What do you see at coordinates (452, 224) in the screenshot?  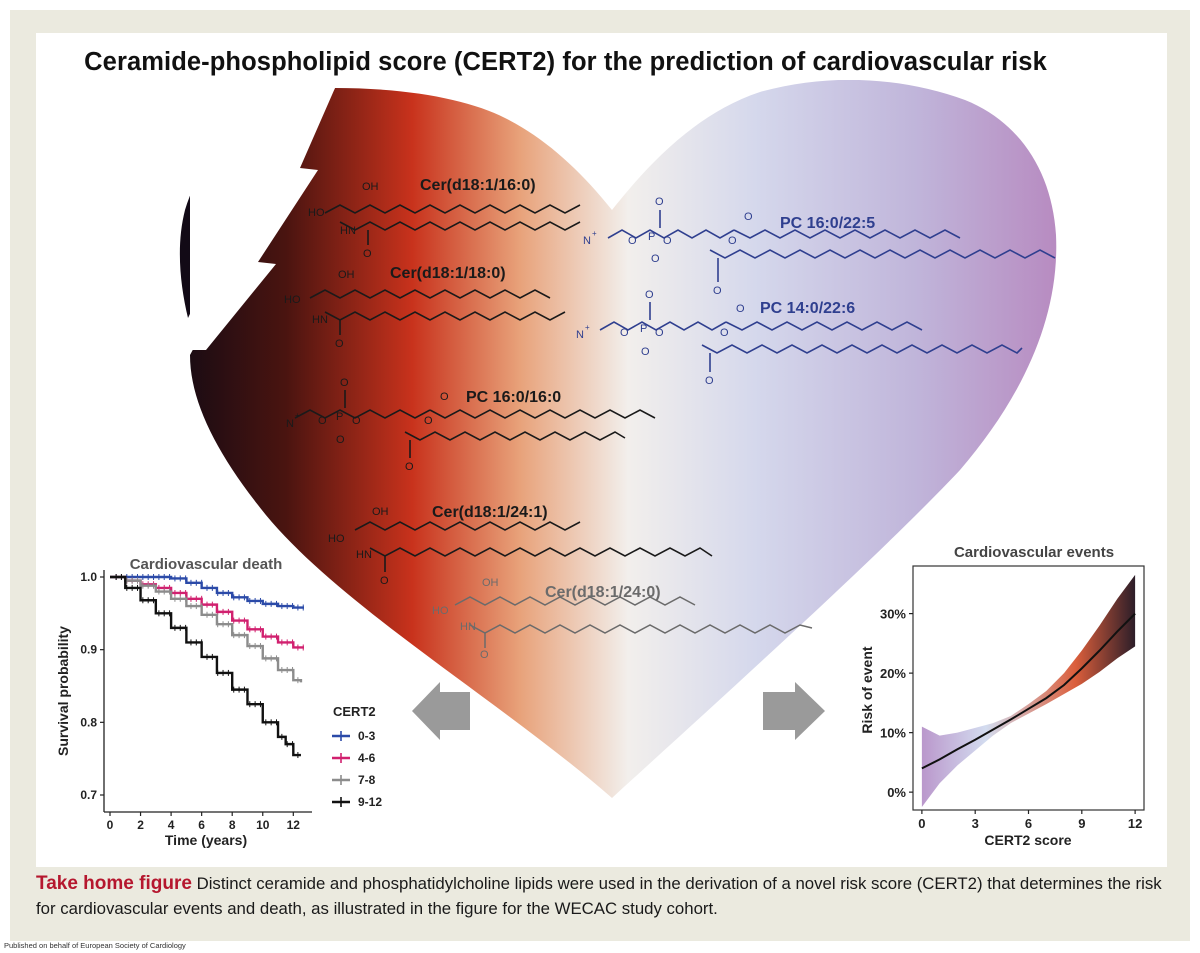 I see `cer-16-0-structure` at bounding box center [452, 224].